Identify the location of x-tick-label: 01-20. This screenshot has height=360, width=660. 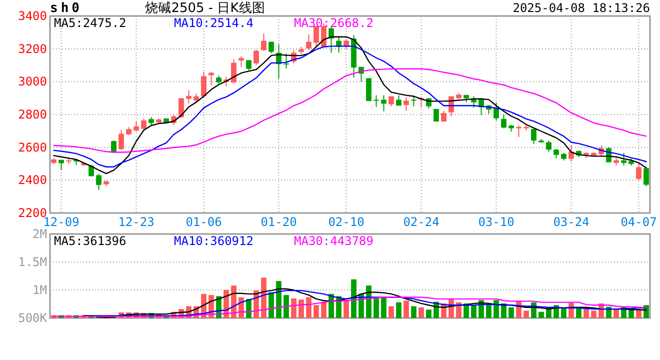
(278, 222).